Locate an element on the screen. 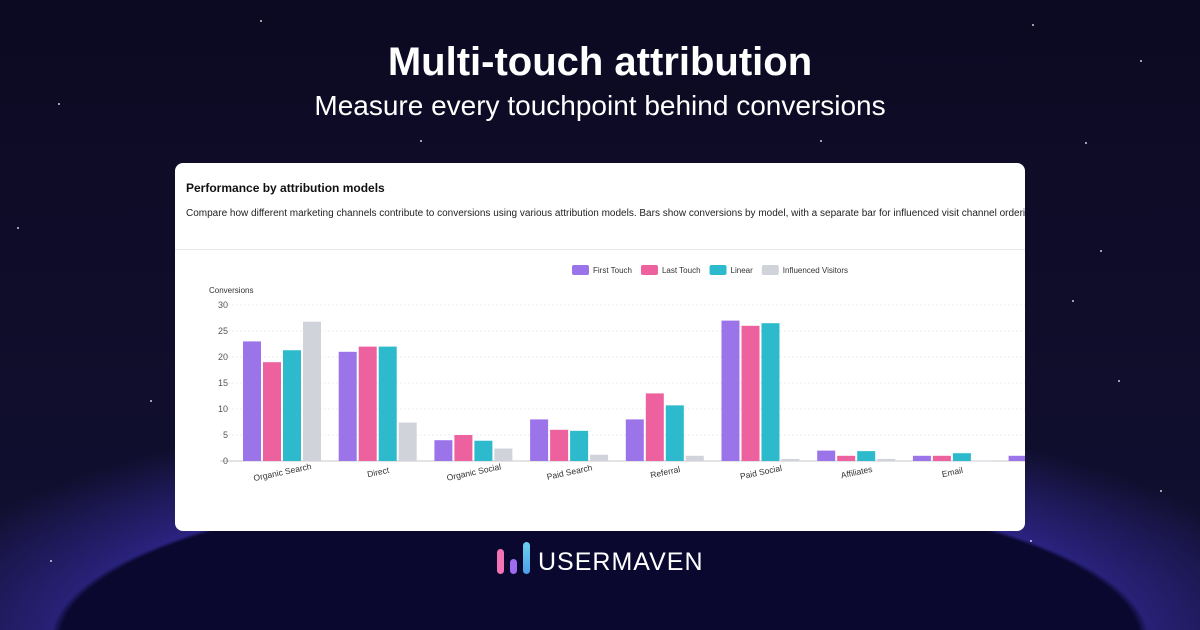 The height and width of the screenshot is (630, 1200). y-tick-label: 30 is located at coordinates (223, 305).